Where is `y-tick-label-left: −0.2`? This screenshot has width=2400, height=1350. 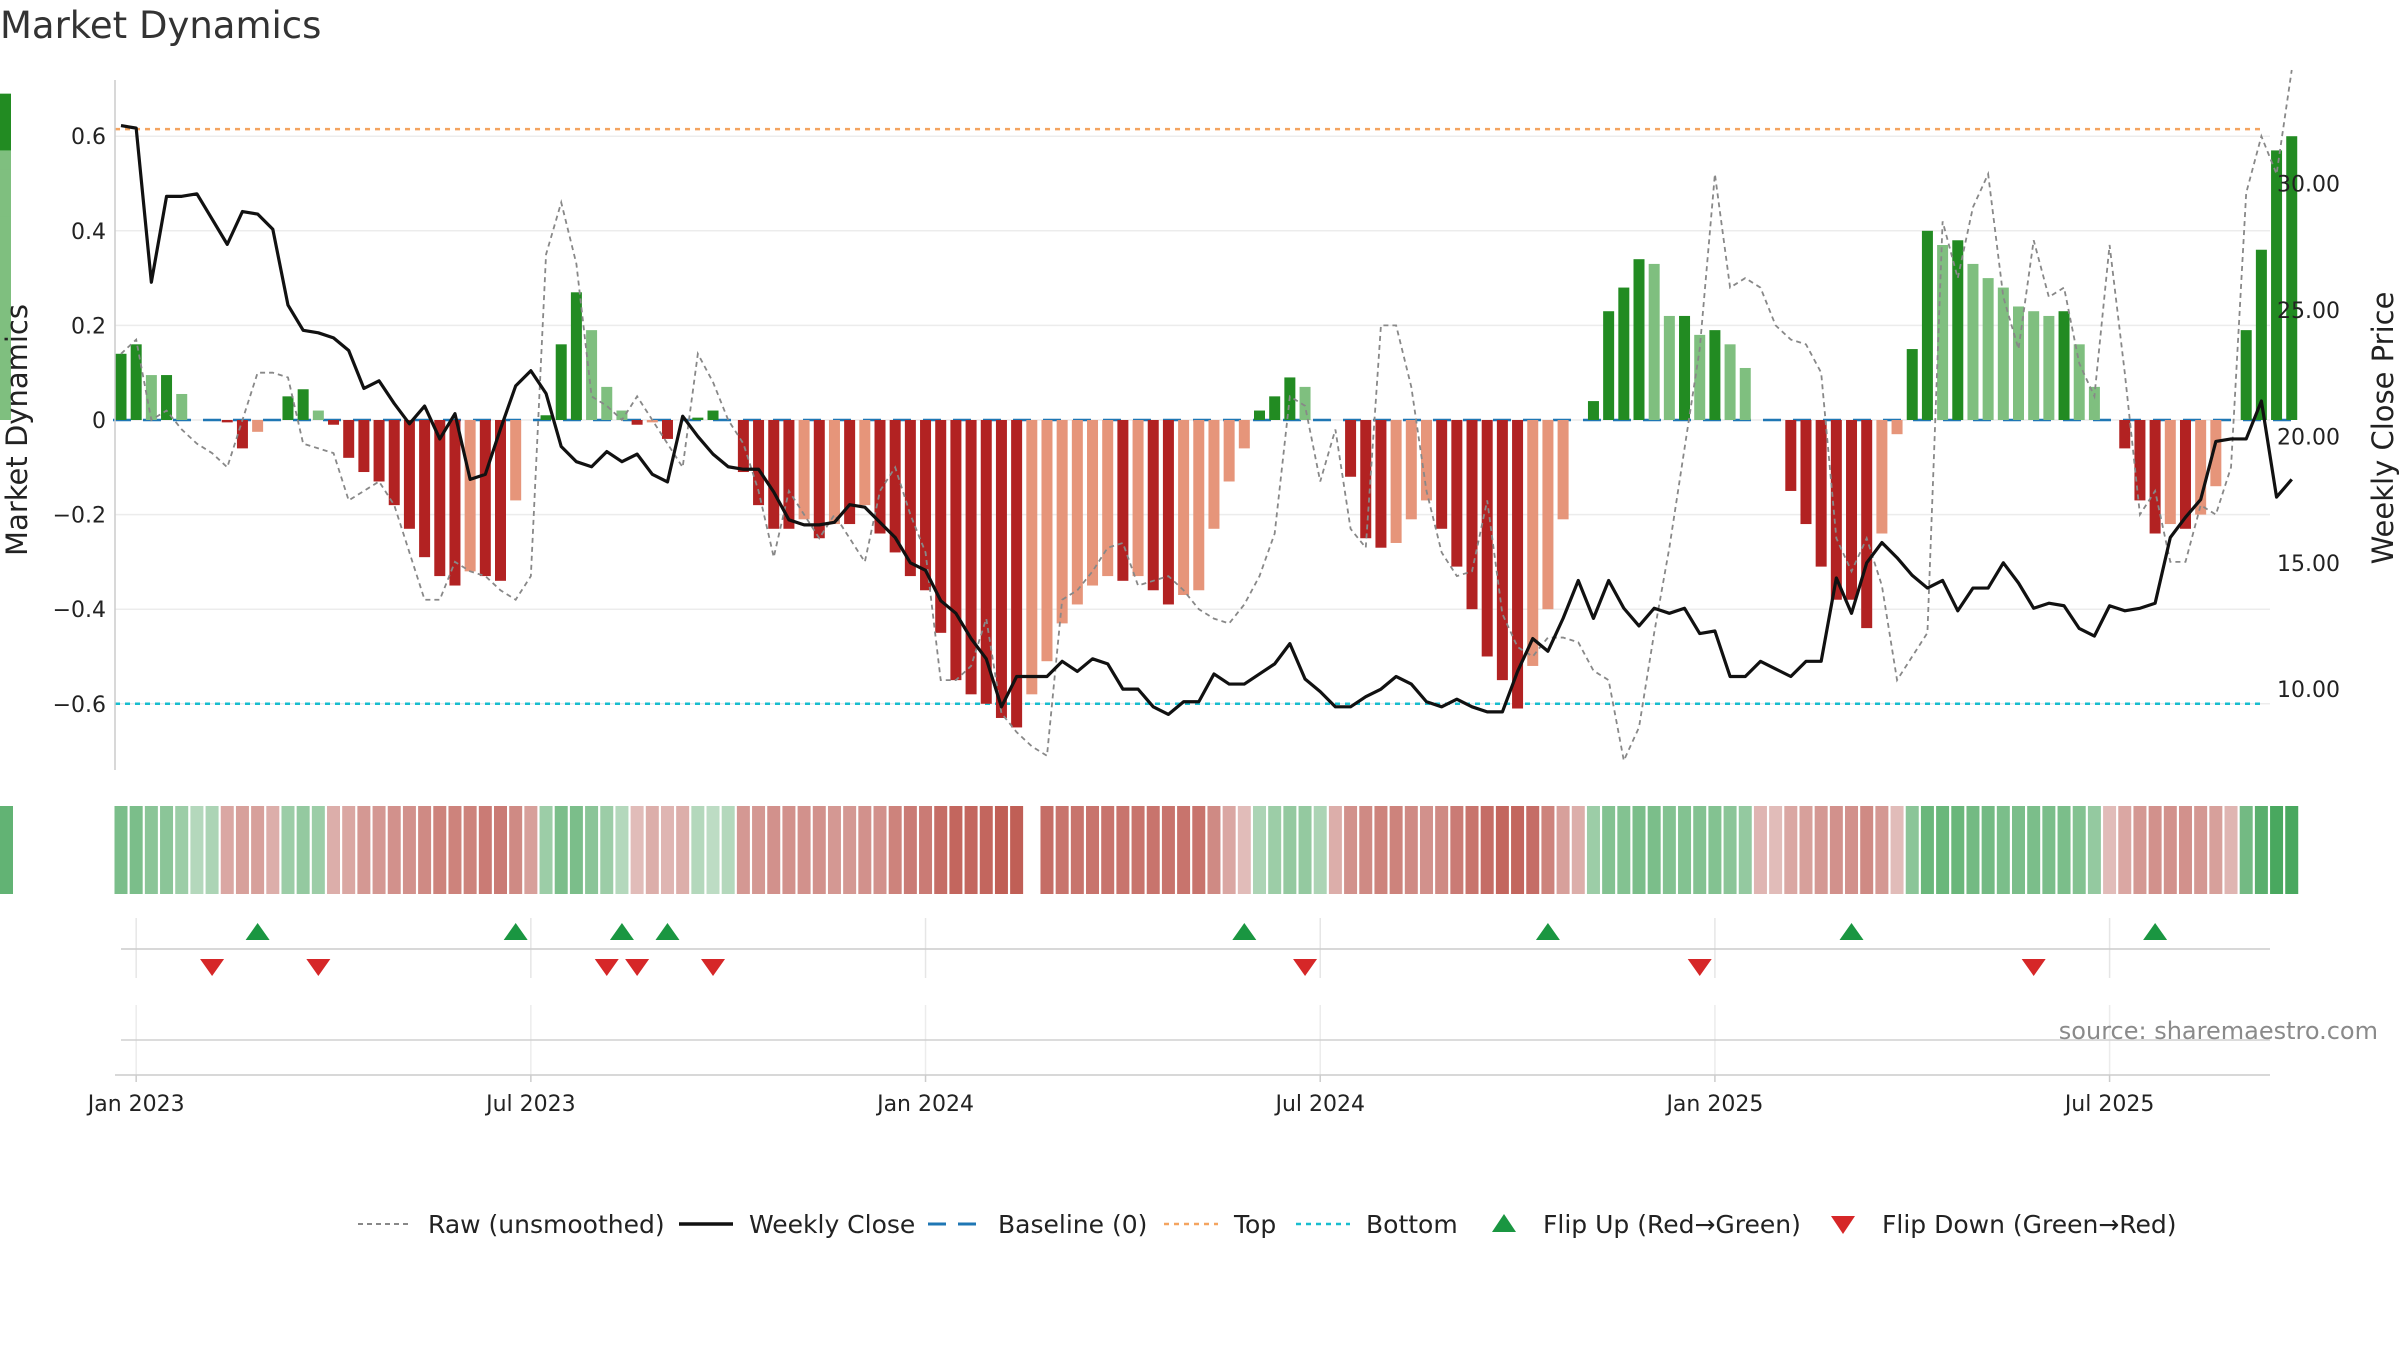 y-tick-label-left: −0.2 is located at coordinates (79, 516).